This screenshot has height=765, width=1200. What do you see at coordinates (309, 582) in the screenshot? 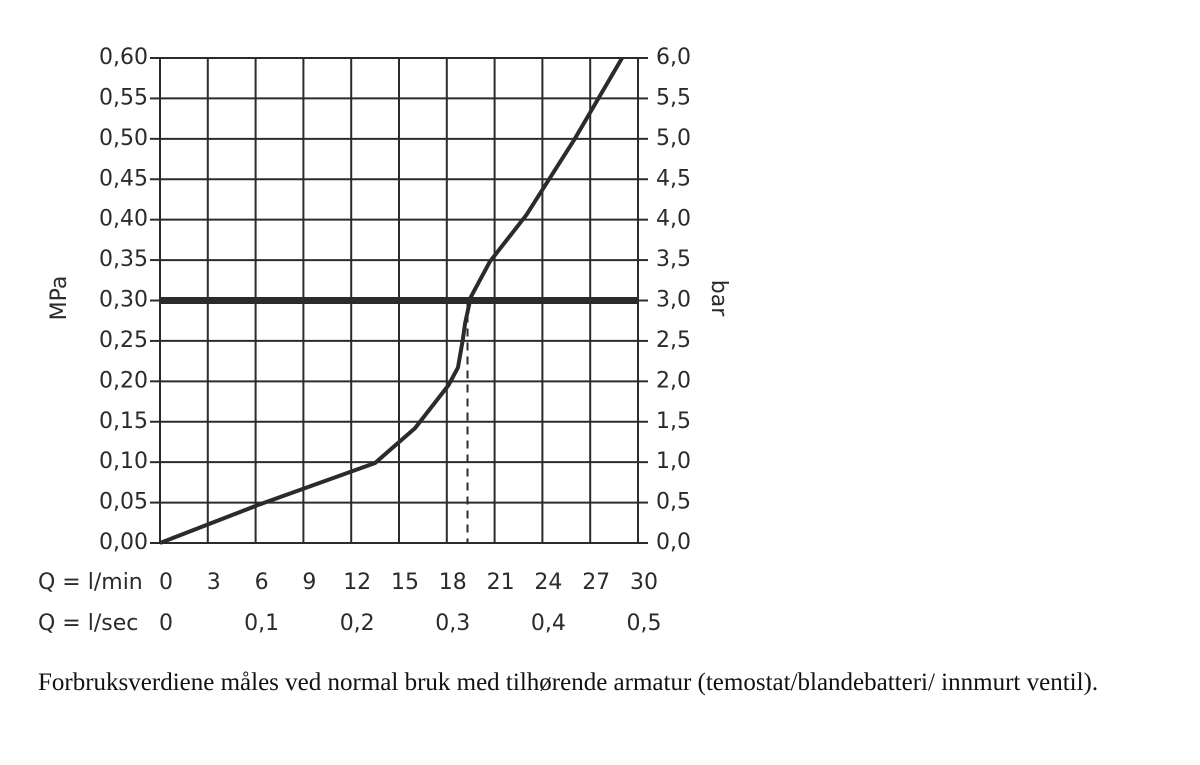
I see `x-tick-label: 9` at bounding box center [309, 582].